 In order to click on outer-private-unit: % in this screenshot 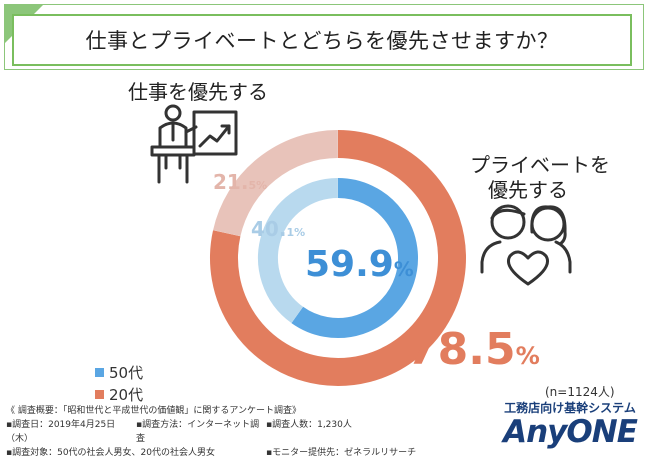, I will do `click(527, 356)`.